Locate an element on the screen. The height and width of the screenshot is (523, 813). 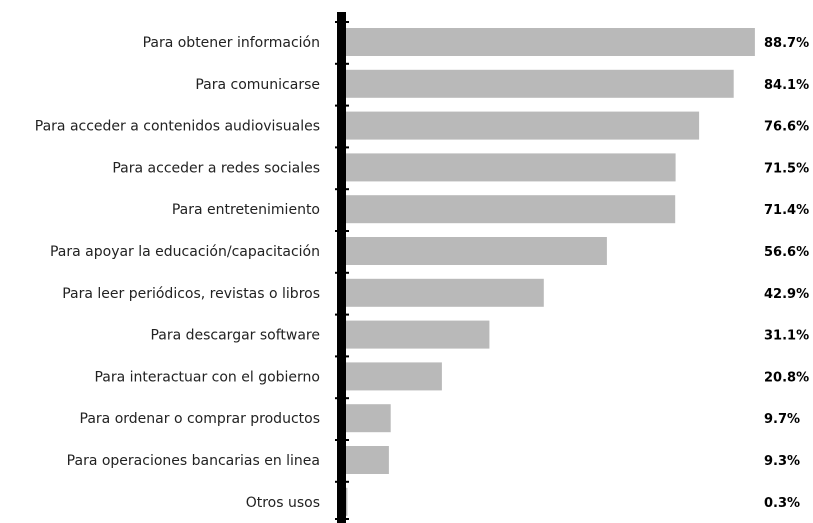
value-label: 20.8% is located at coordinates (786, 377).